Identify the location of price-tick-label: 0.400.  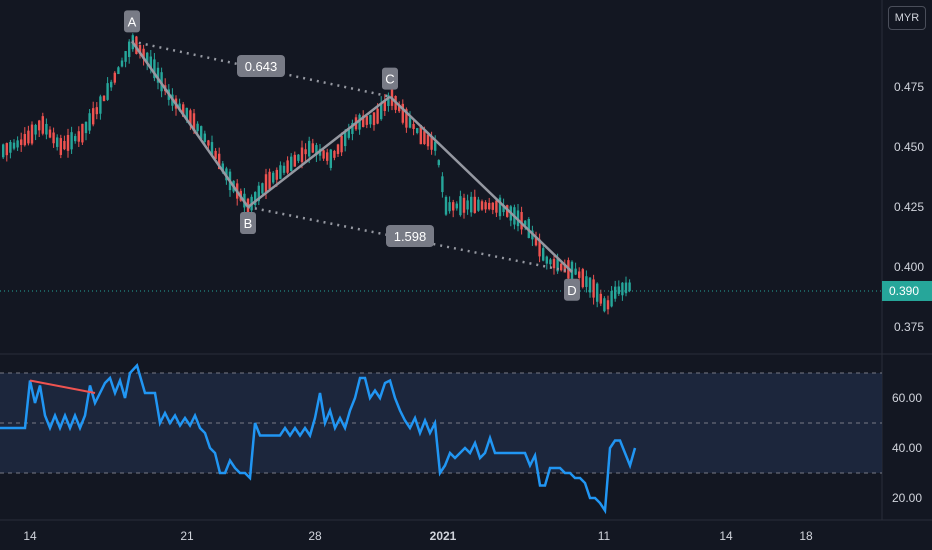
(909, 267).